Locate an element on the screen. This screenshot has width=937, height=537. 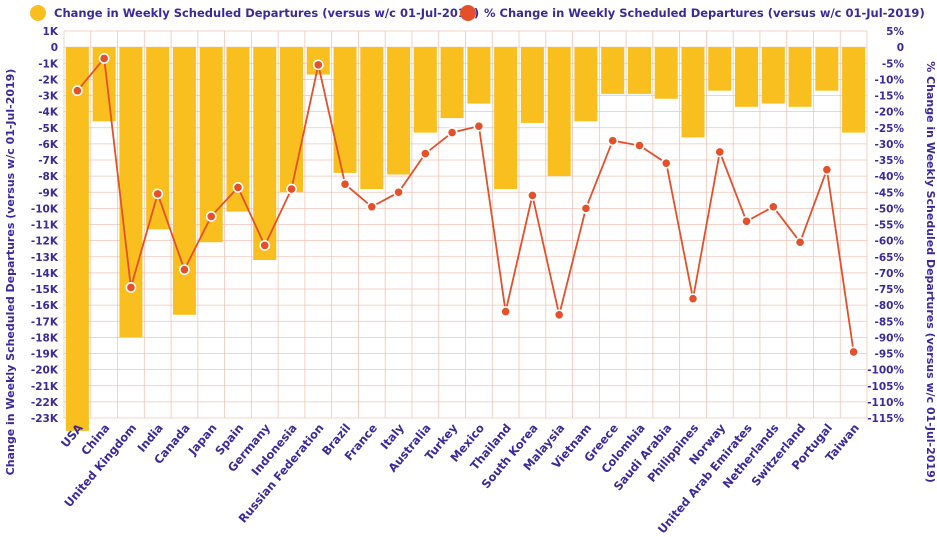
point-united-kingdom is located at coordinates (131, 287).